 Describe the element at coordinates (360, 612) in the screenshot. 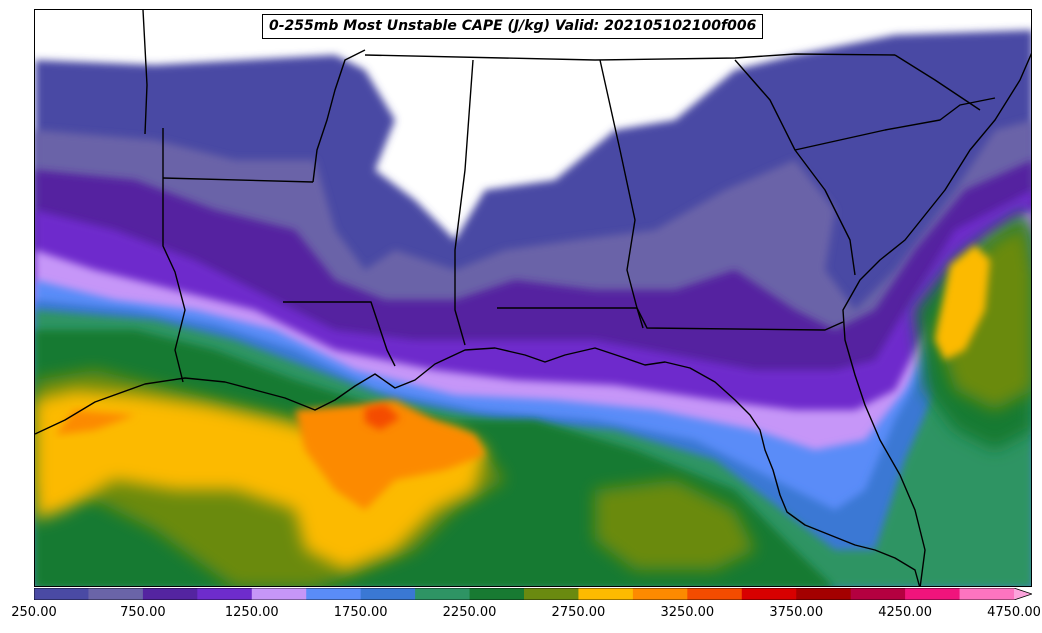

I see `colorbar-tick-label: 1750.00` at that location.